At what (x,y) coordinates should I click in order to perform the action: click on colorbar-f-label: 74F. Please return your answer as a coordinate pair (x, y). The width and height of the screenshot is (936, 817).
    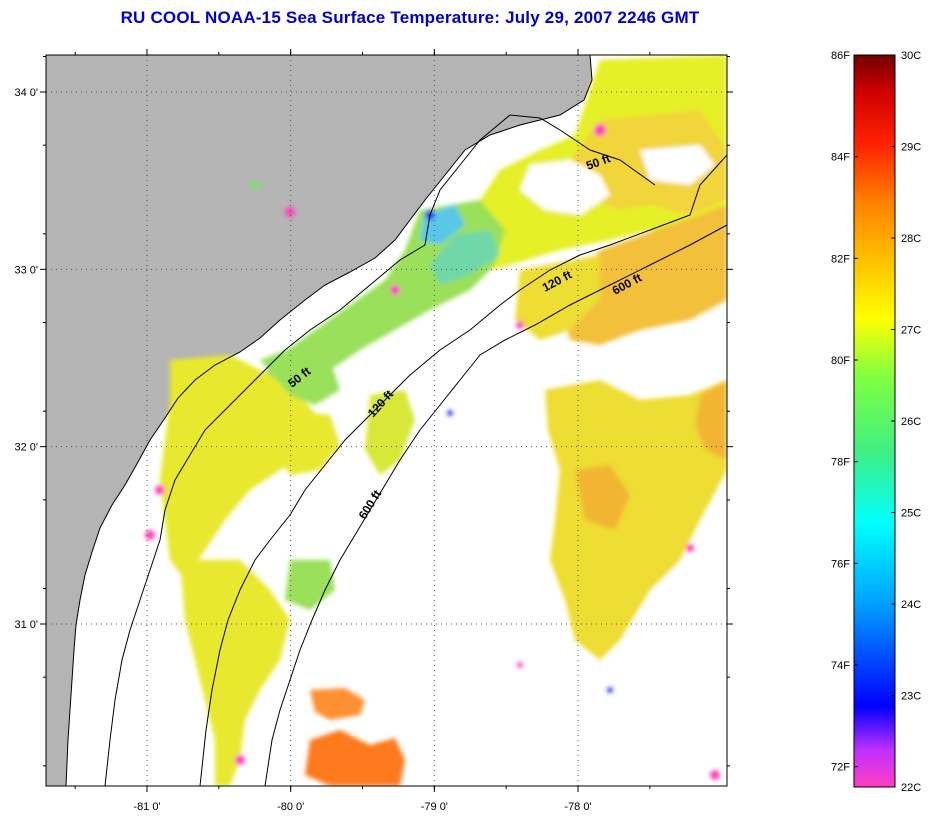
    Looking at the image, I should click on (840, 666).